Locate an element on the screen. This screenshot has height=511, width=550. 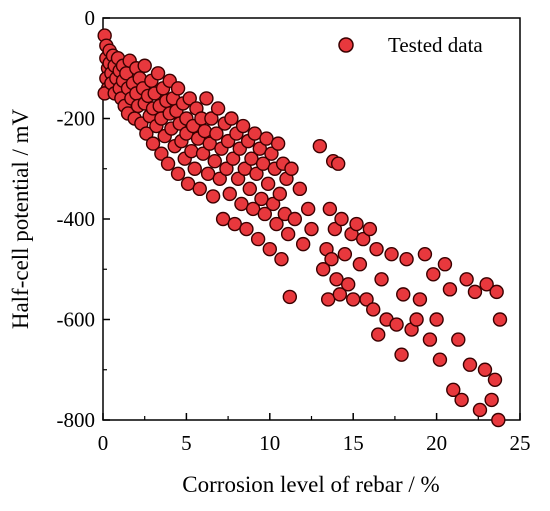
y-axis-title: Half-cell potential / mV is located at coordinates (20, 218).